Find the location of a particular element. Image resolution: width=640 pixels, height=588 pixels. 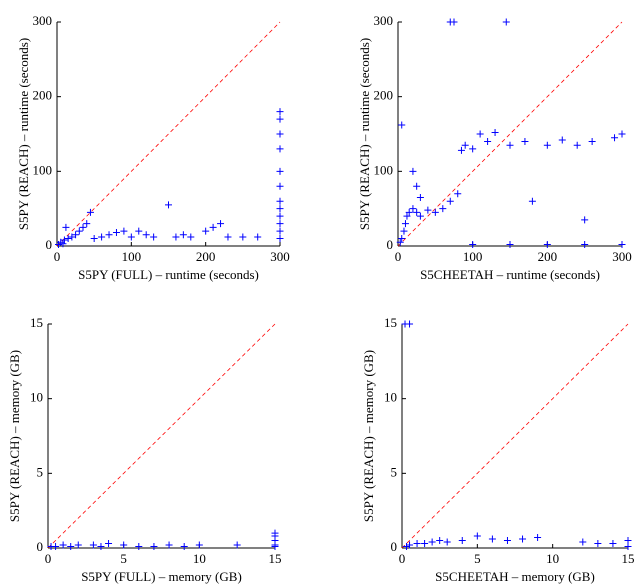

x-axis-label: S5CHEETAH – runtime (seconds) is located at coordinates (510, 274).